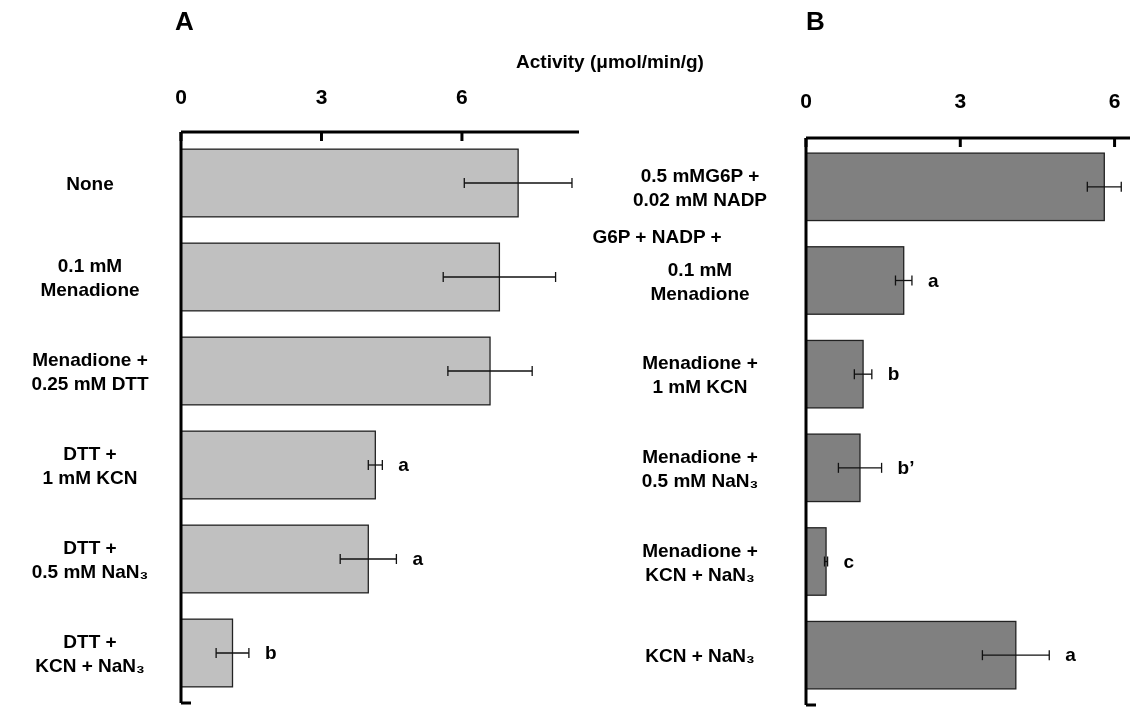 This screenshot has height=708, width=1133. I want to click on y-tick-label: None, so click(90, 183).